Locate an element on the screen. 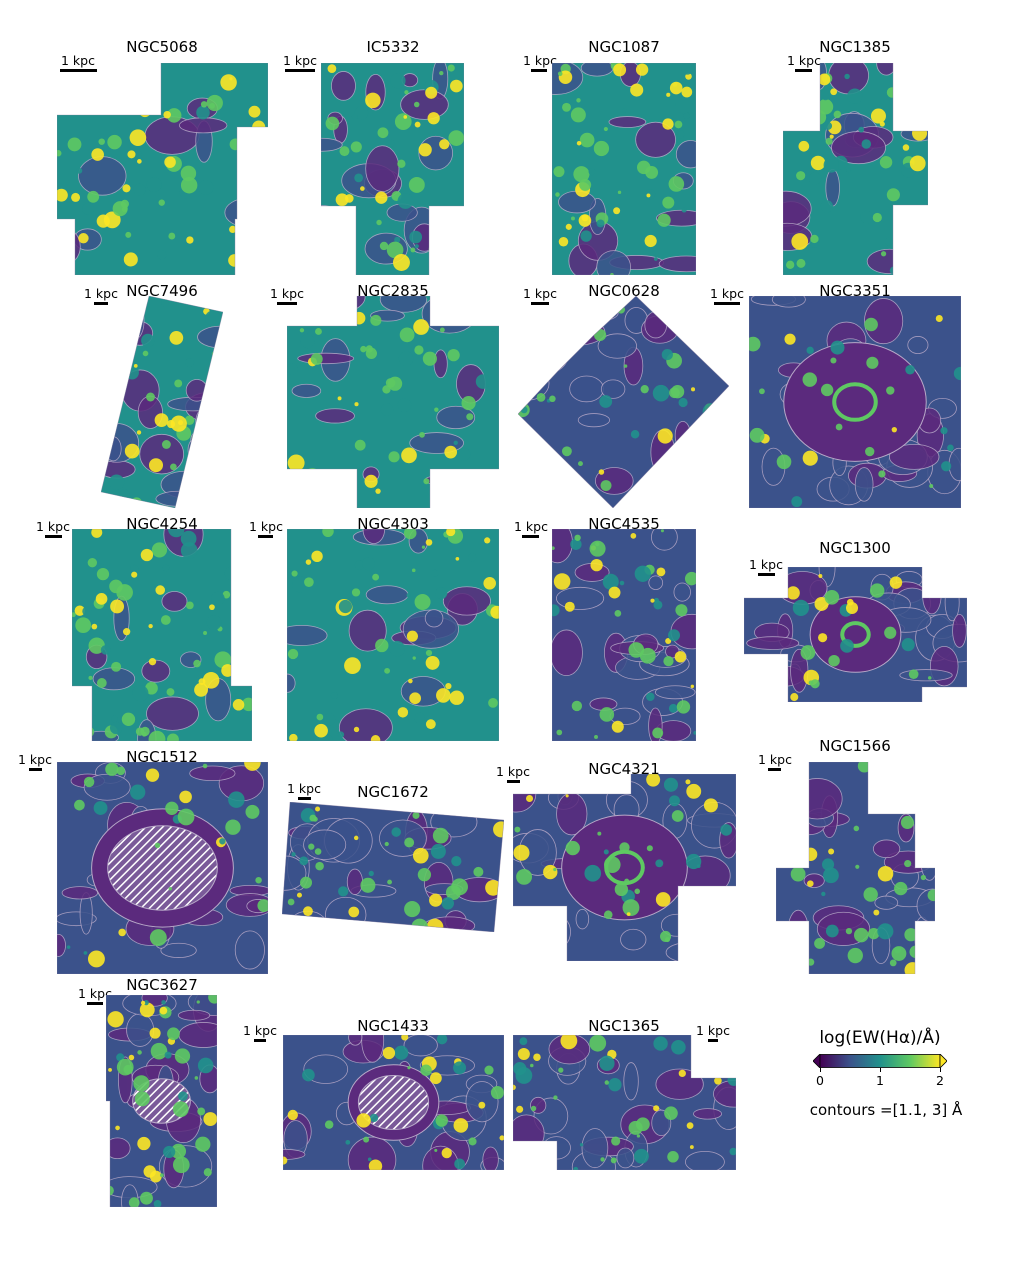 The width and height of the screenshot is (1017, 1271). colorbar is located at coordinates (880, 1061).